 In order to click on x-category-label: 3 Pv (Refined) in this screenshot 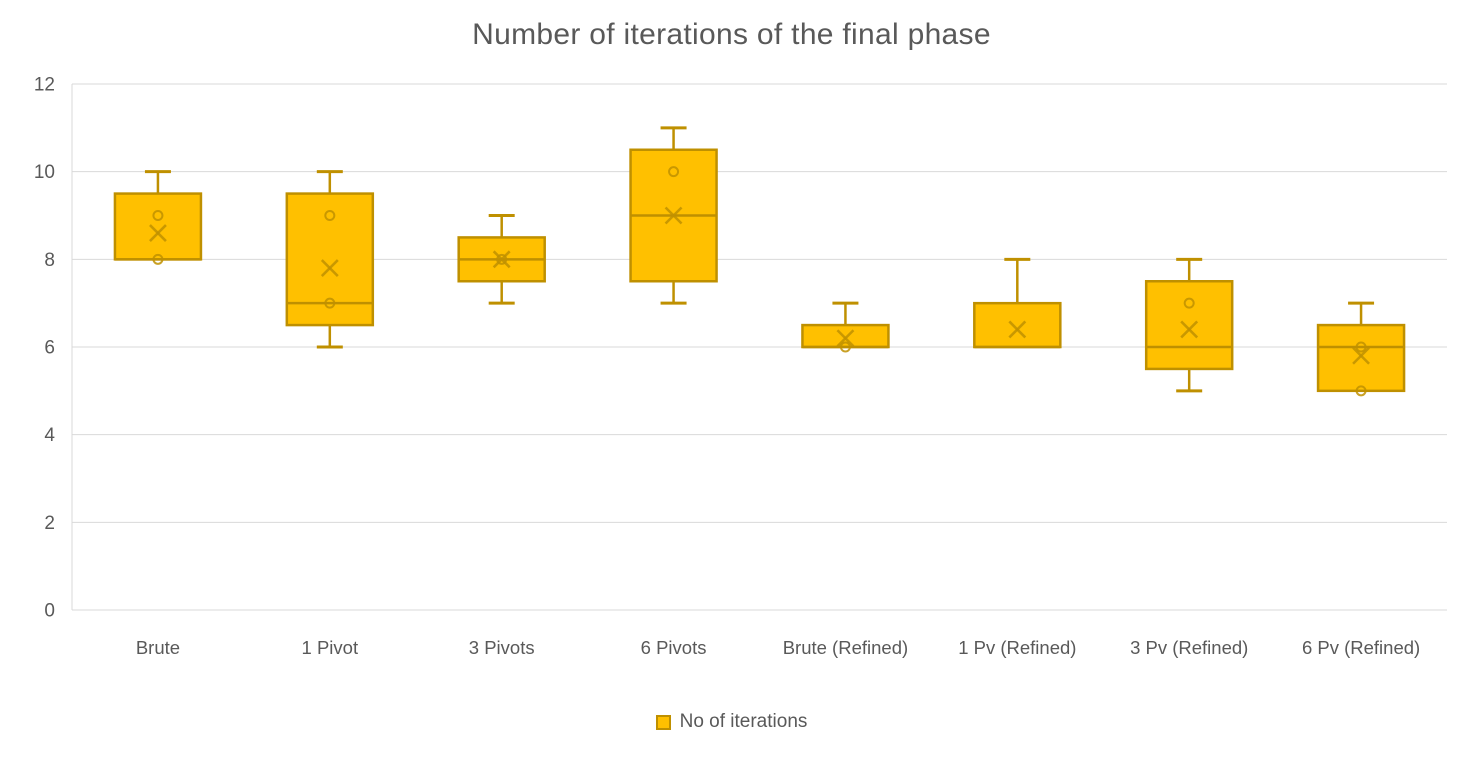, I will do `click(1189, 647)`.